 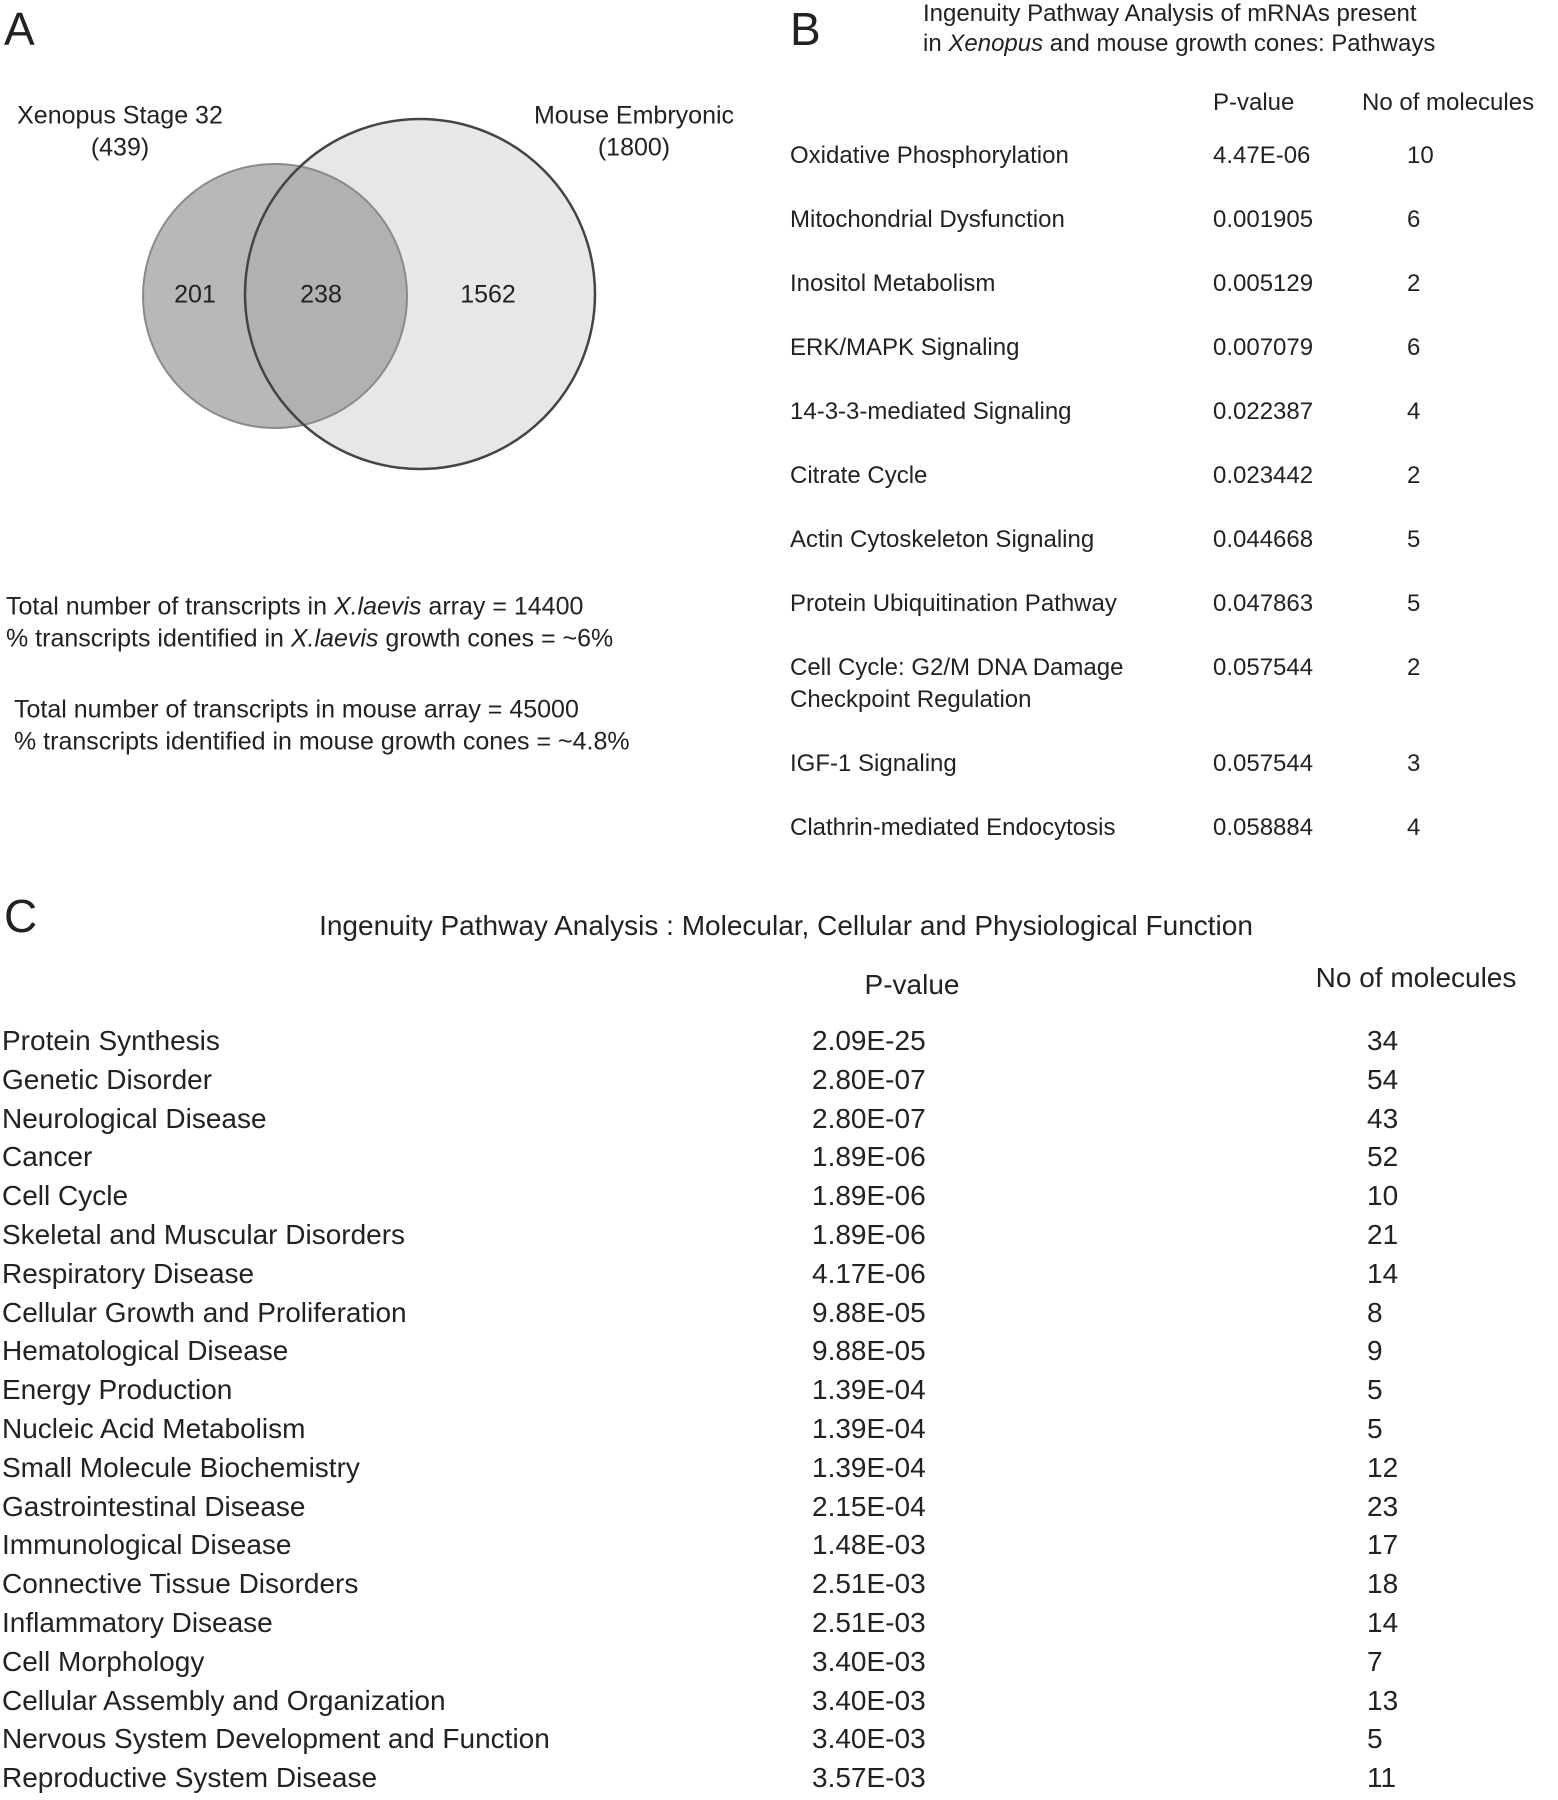 I want to click on title-text: and mouse growth cones: Pathways, so click(x=1239, y=43).